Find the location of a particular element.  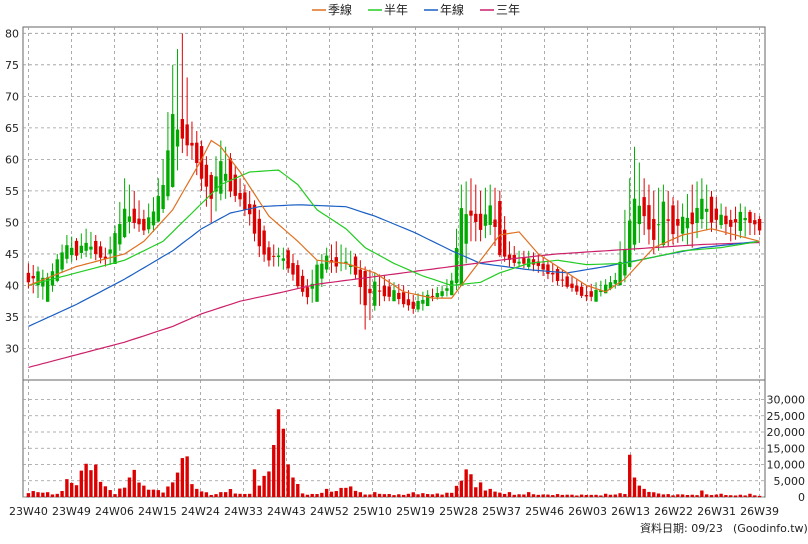

data-source-label: (Goodinfo.tw) is located at coordinates (770, 528).